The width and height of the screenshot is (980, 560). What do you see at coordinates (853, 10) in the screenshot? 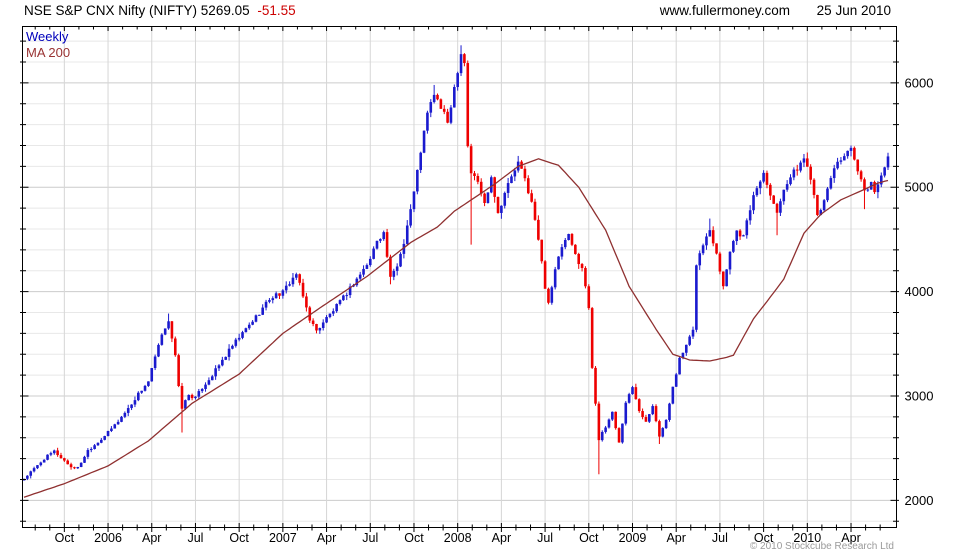
I see `date-label: 25 Jun 2010` at bounding box center [853, 10].